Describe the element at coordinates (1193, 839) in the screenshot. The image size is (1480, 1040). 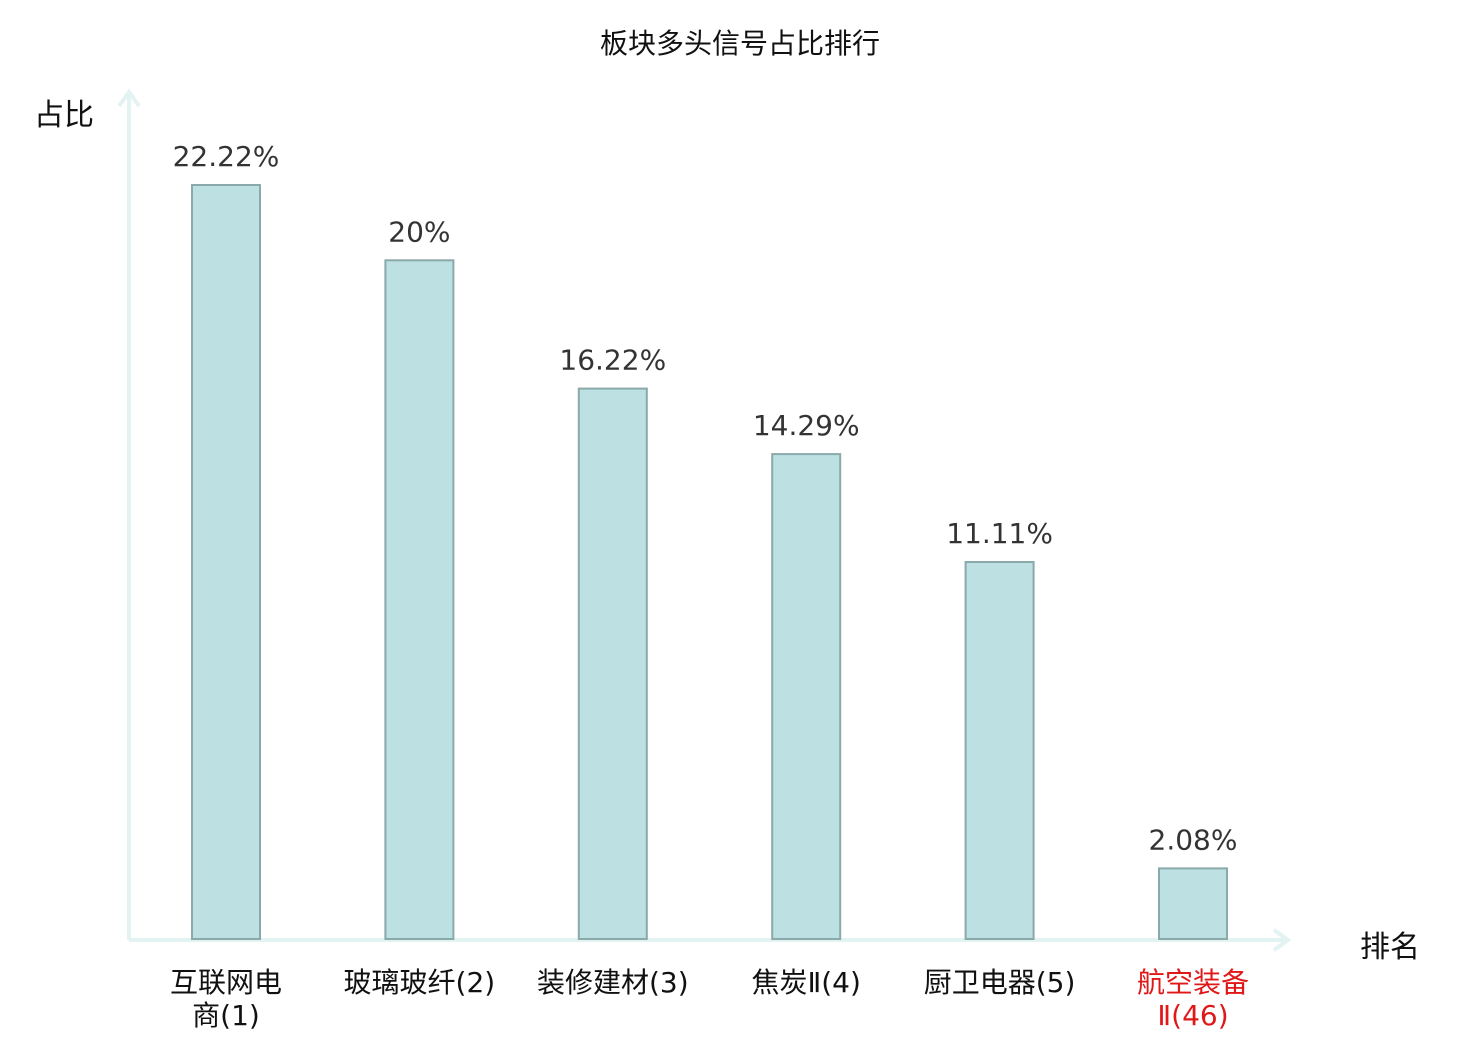
I see `value-label-6: 2.08%` at that location.